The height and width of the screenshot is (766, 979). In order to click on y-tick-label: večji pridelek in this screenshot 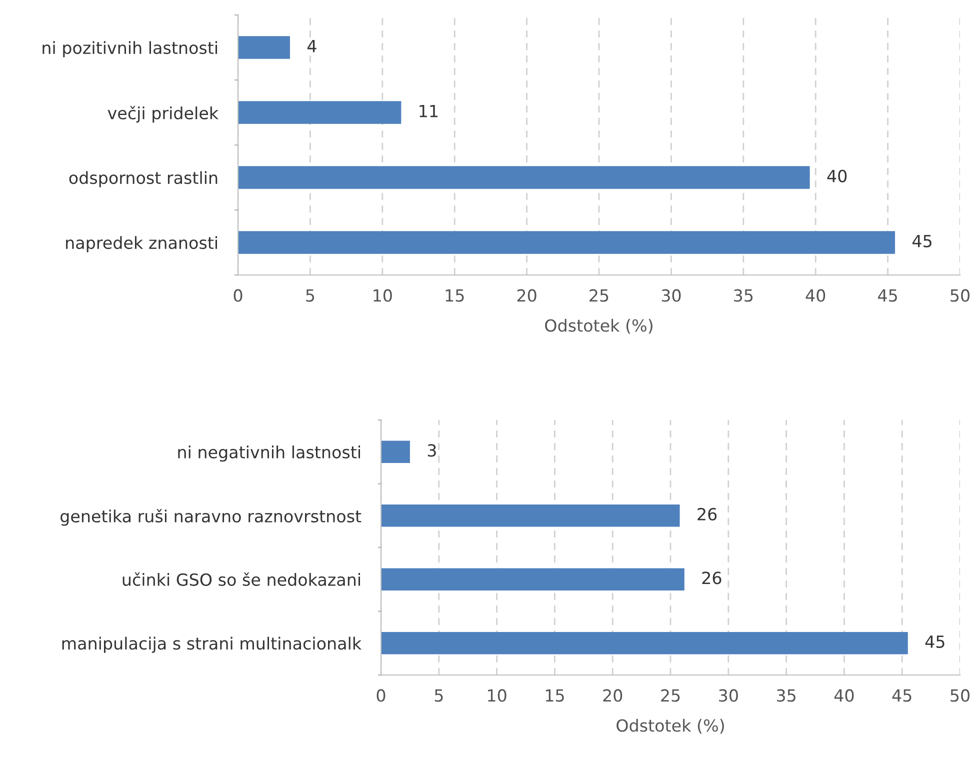, I will do `click(163, 114)`.